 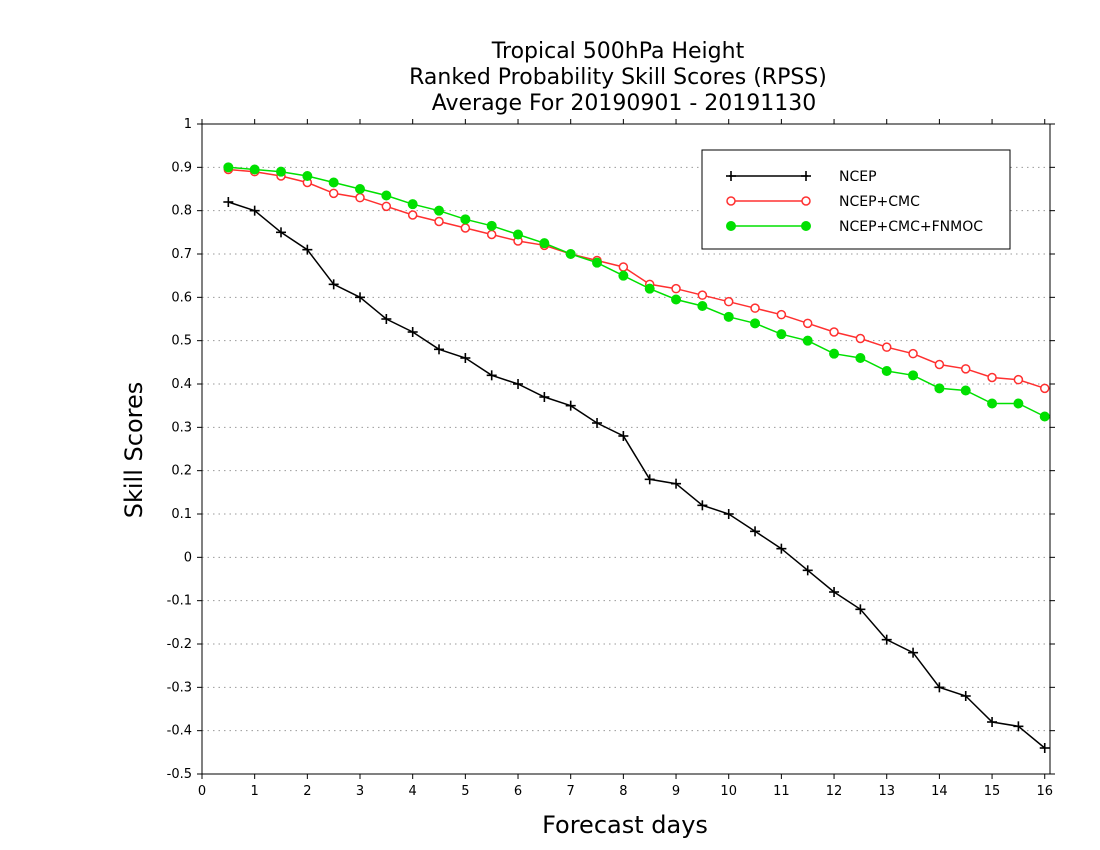 What do you see at coordinates (801, 177) in the screenshot?
I see `legend-entry-ncep: NCEP` at bounding box center [801, 177].